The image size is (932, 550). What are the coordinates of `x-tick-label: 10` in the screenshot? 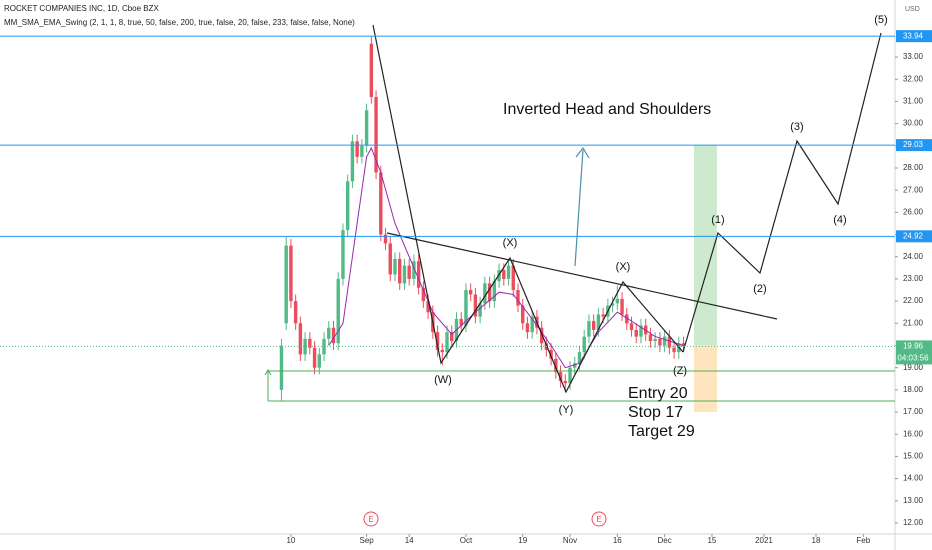 It's located at (290, 540).